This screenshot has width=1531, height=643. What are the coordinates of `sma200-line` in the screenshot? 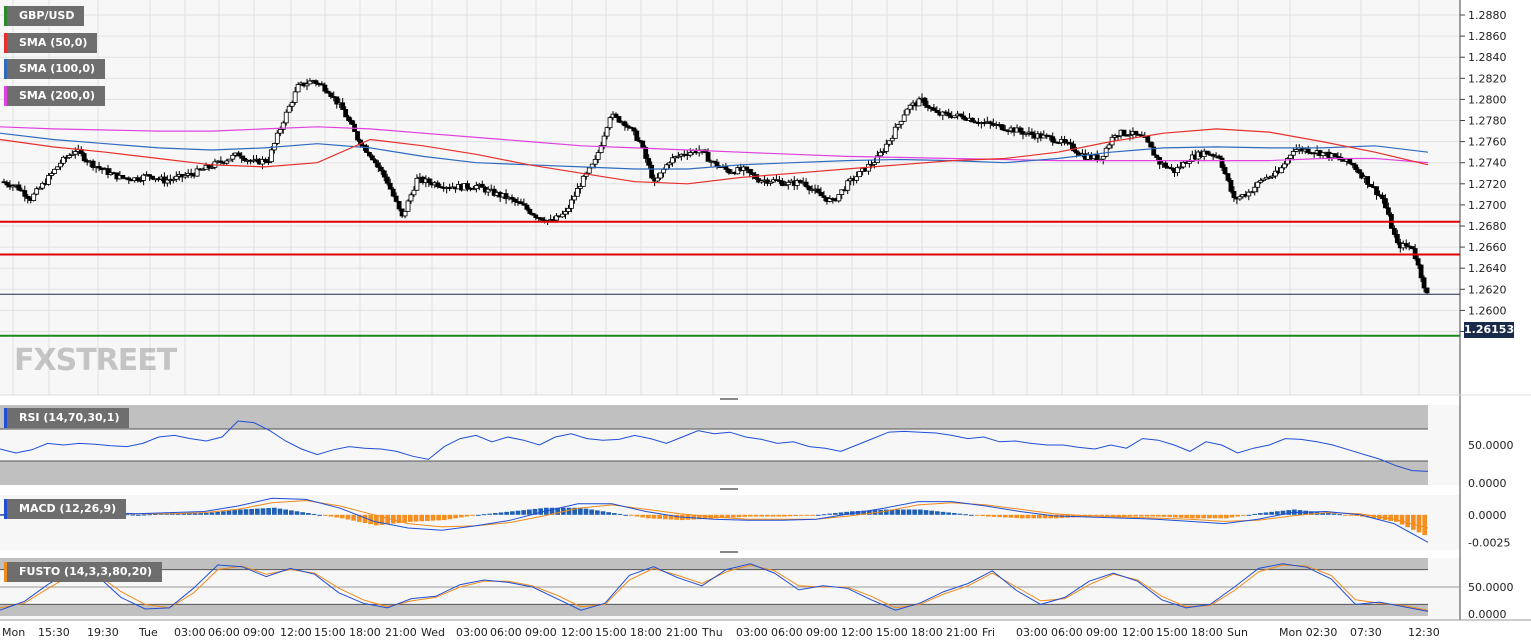 It's located at (714, 145).